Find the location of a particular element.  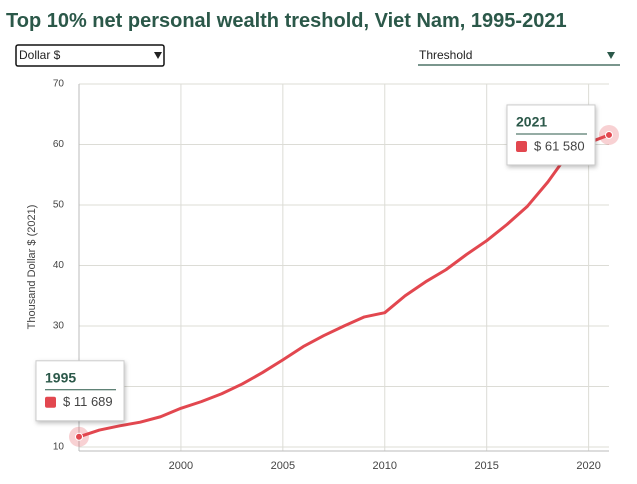

measure-dropdown: Threshold is located at coordinates (519, 57).